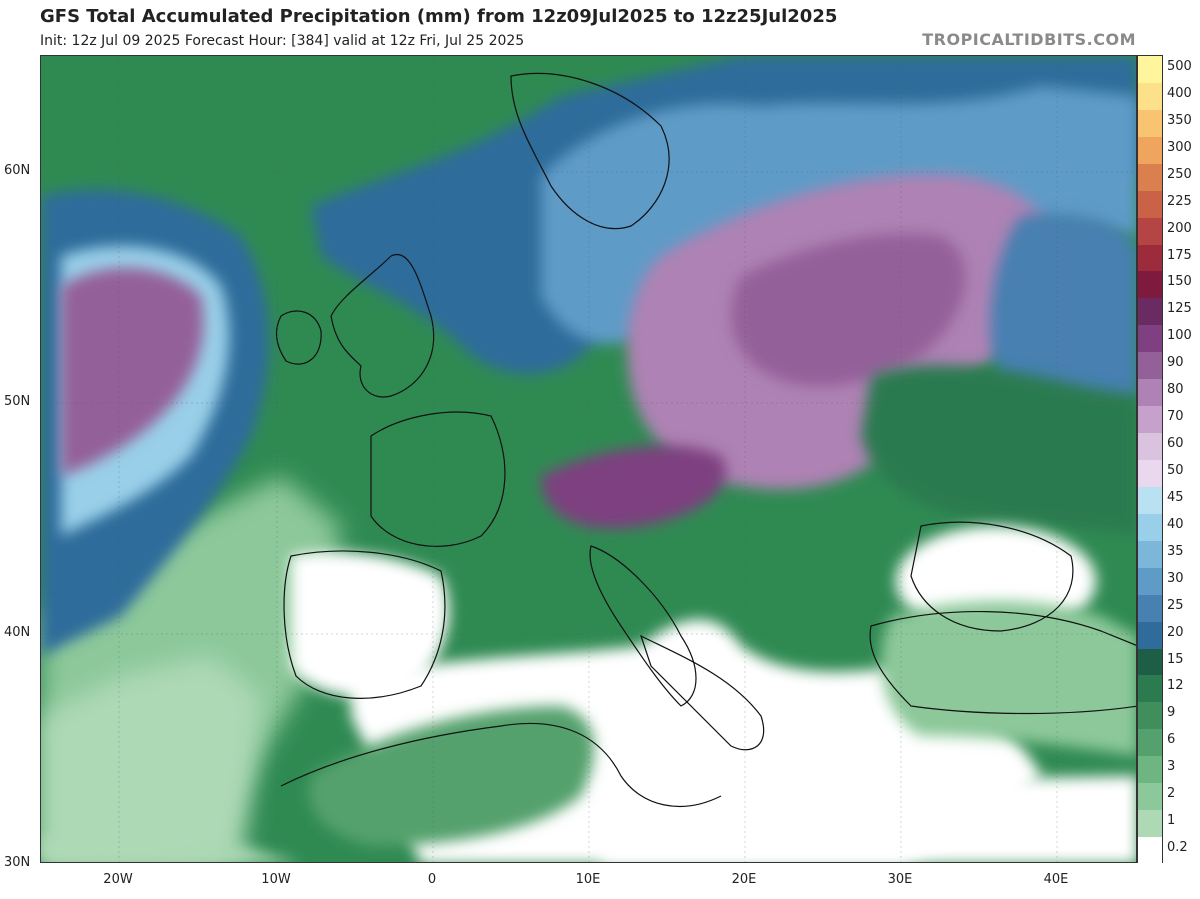  Describe the element at coordinates (1171, 821) in the screenshot. I see `legend-label: 1` at that location.